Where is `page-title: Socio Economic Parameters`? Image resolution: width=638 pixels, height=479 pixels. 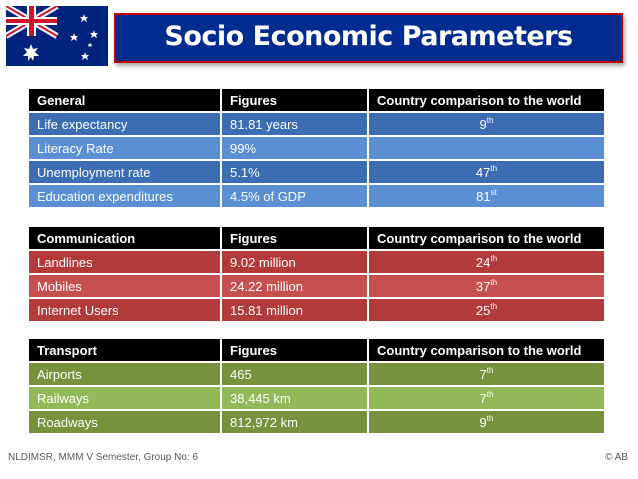
page-title: Socio Economic Parameters is located at coordinates (368, 36).